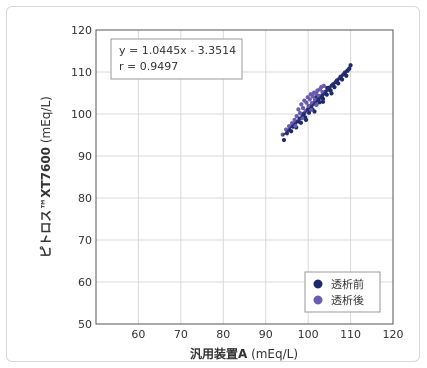 Image resolution: width=427 pixels, height=368 pixels. Describe the element at coordinates (46, 121) in the screenshot. I see `y-axis-label-unit: (mEq/L)` at that location.